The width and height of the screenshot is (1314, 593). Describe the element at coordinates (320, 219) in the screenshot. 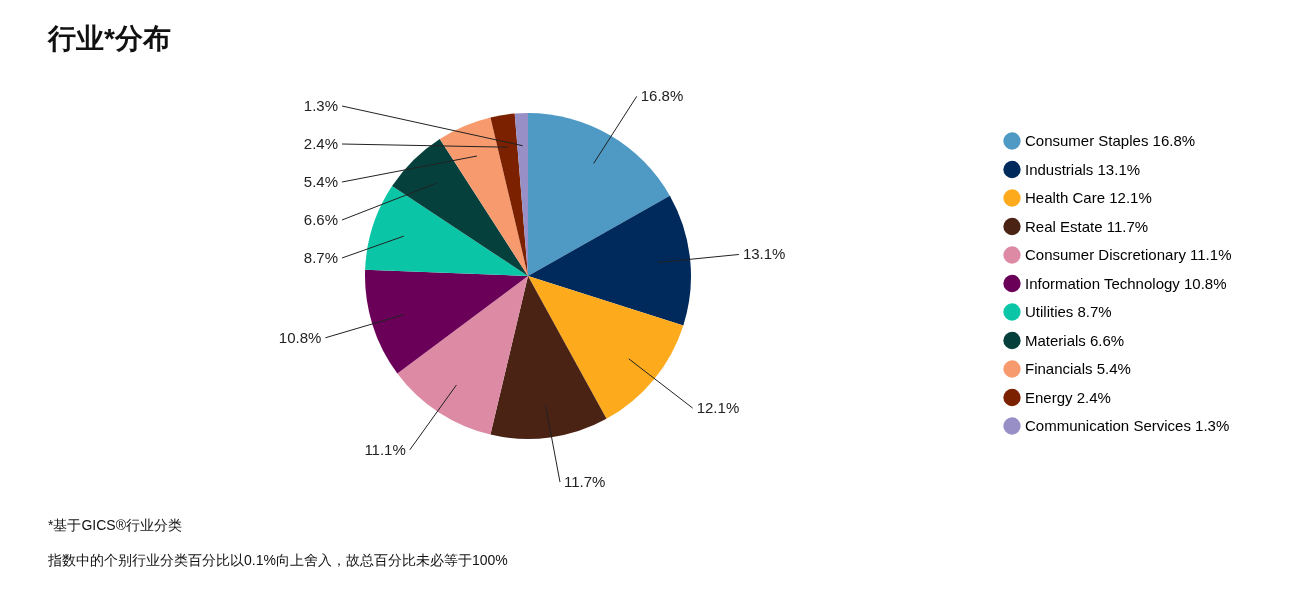

I see `data-label: 6.6%` at that location.